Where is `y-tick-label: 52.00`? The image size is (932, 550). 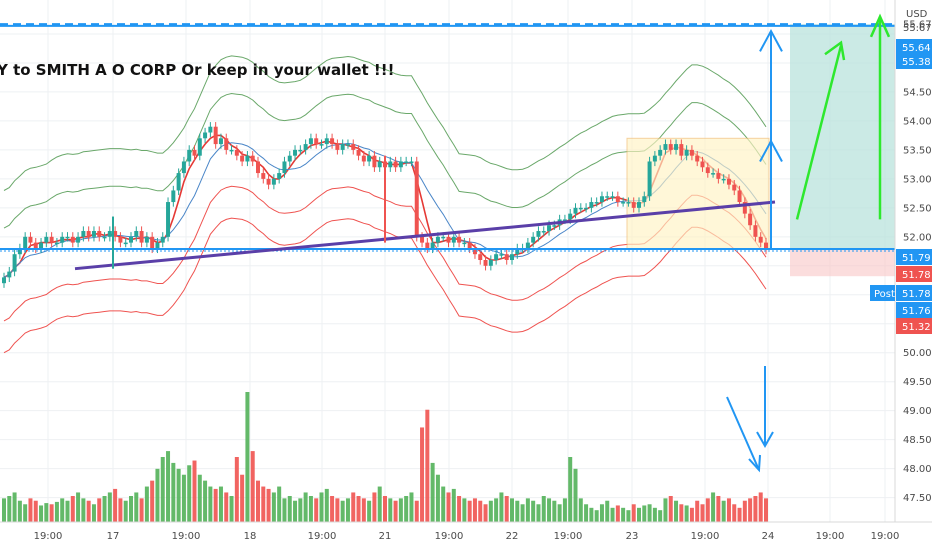
y-tick-label: 52.00 is located at coordinates (917, 237).